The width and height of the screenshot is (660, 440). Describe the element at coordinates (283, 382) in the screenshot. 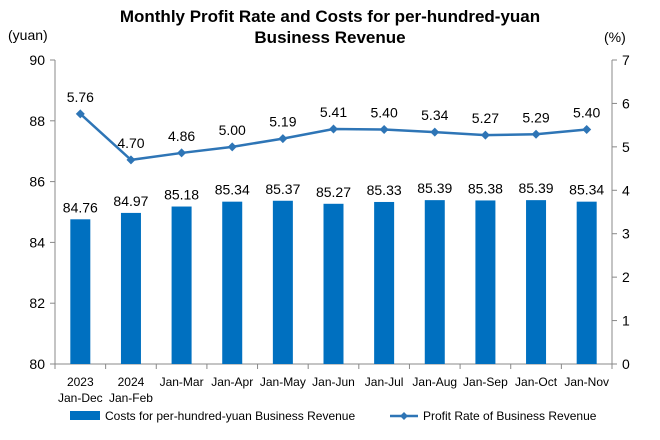

I see `x-tick-label: Jan-May` at that location.